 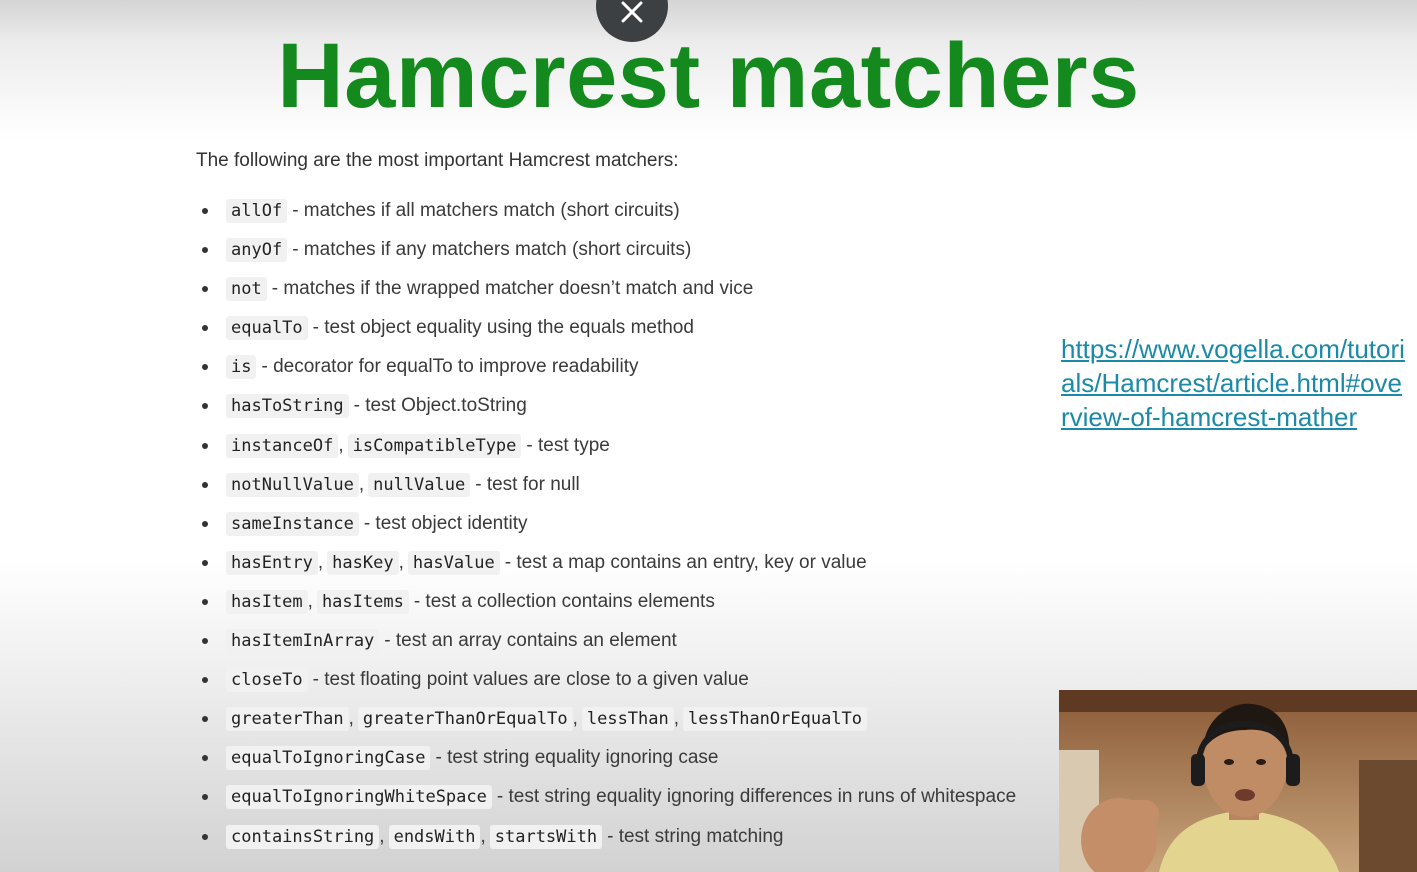 I want to click on matcher-description: - test an array contains an element, so click(x=530, y=641).